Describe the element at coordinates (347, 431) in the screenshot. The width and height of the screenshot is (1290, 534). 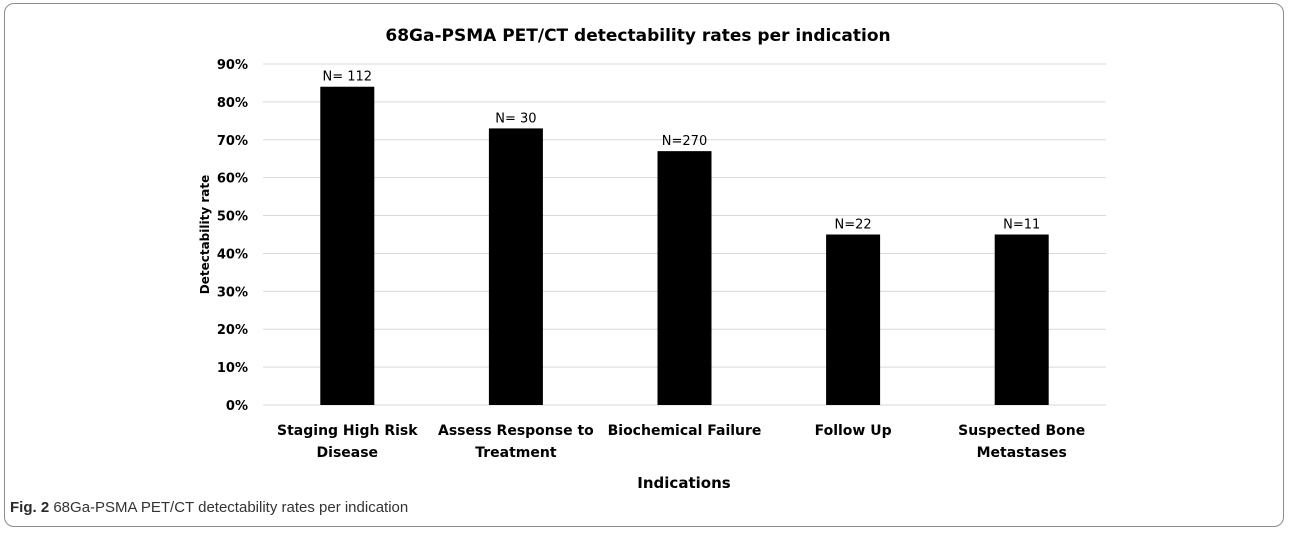
I see `x-tick-label: Staging High Risk` at that location.